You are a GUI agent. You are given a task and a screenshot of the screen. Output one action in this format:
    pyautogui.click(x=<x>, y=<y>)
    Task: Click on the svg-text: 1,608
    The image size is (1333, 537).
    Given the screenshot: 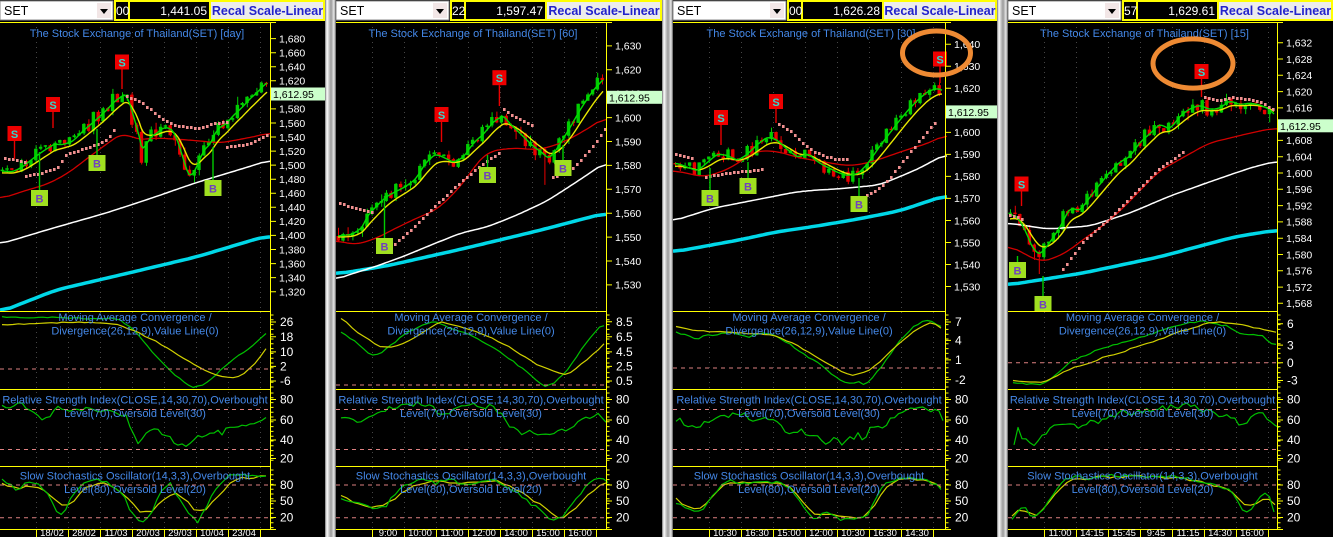 What is the action you would take?
    pyautogui.click(x=1299, y=141)
    